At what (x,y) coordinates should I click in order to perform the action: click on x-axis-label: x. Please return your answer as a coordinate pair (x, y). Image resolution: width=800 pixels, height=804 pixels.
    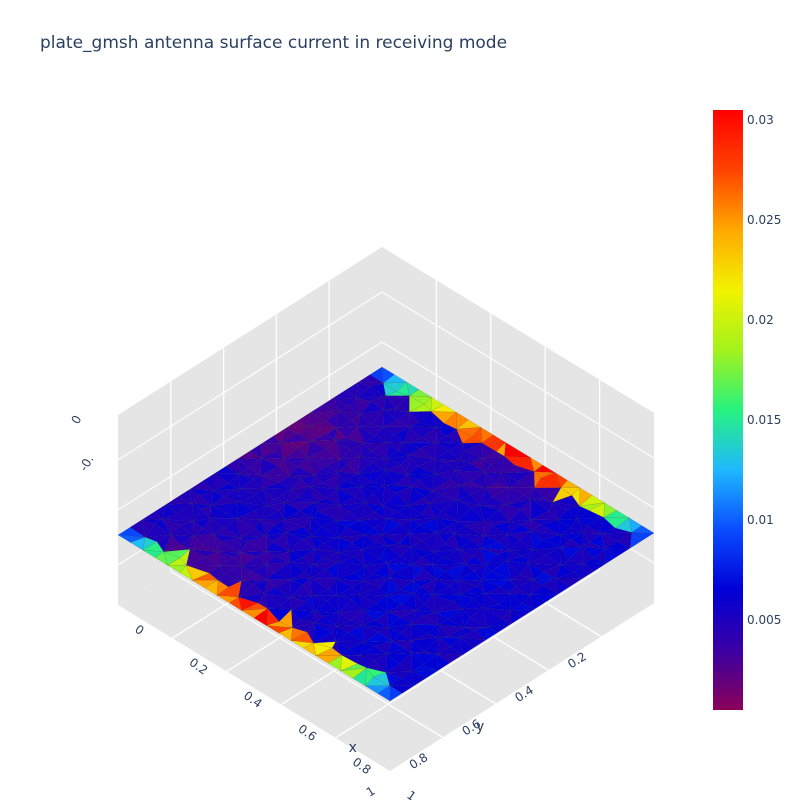
    Looking at the image, I should click on (353, 748).